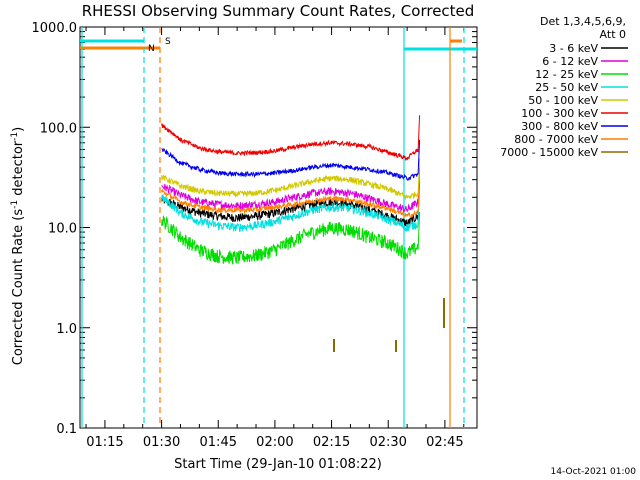  Describe the element at coordinates (566, 87) in the screenshot. I see `legend-entry-label: 25 - 50 keV` at that location.